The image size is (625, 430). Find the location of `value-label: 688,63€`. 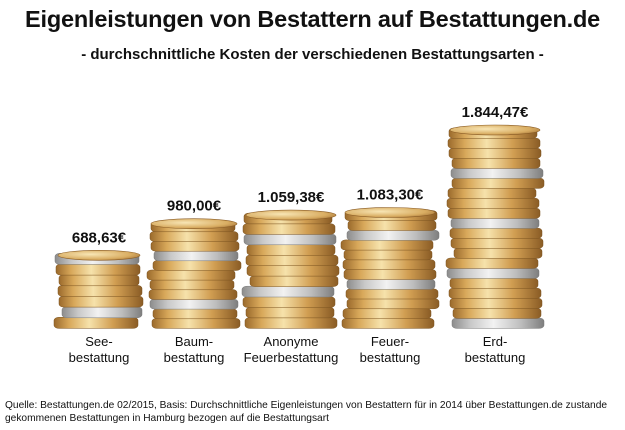

value-label: 688,63€ is located at coordinates (99, 237).